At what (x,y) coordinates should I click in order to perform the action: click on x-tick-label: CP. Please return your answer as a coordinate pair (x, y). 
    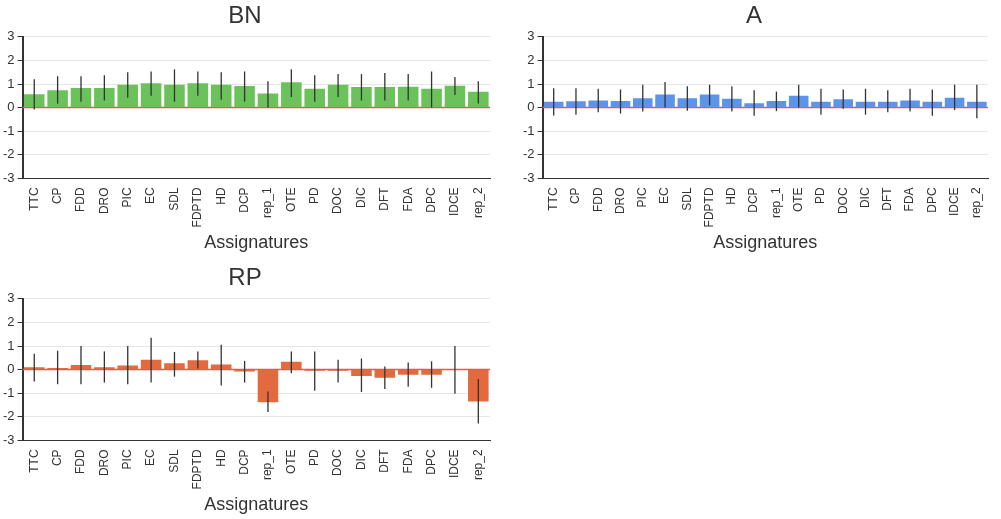
    Looking at the image, I should click on (575, 196).